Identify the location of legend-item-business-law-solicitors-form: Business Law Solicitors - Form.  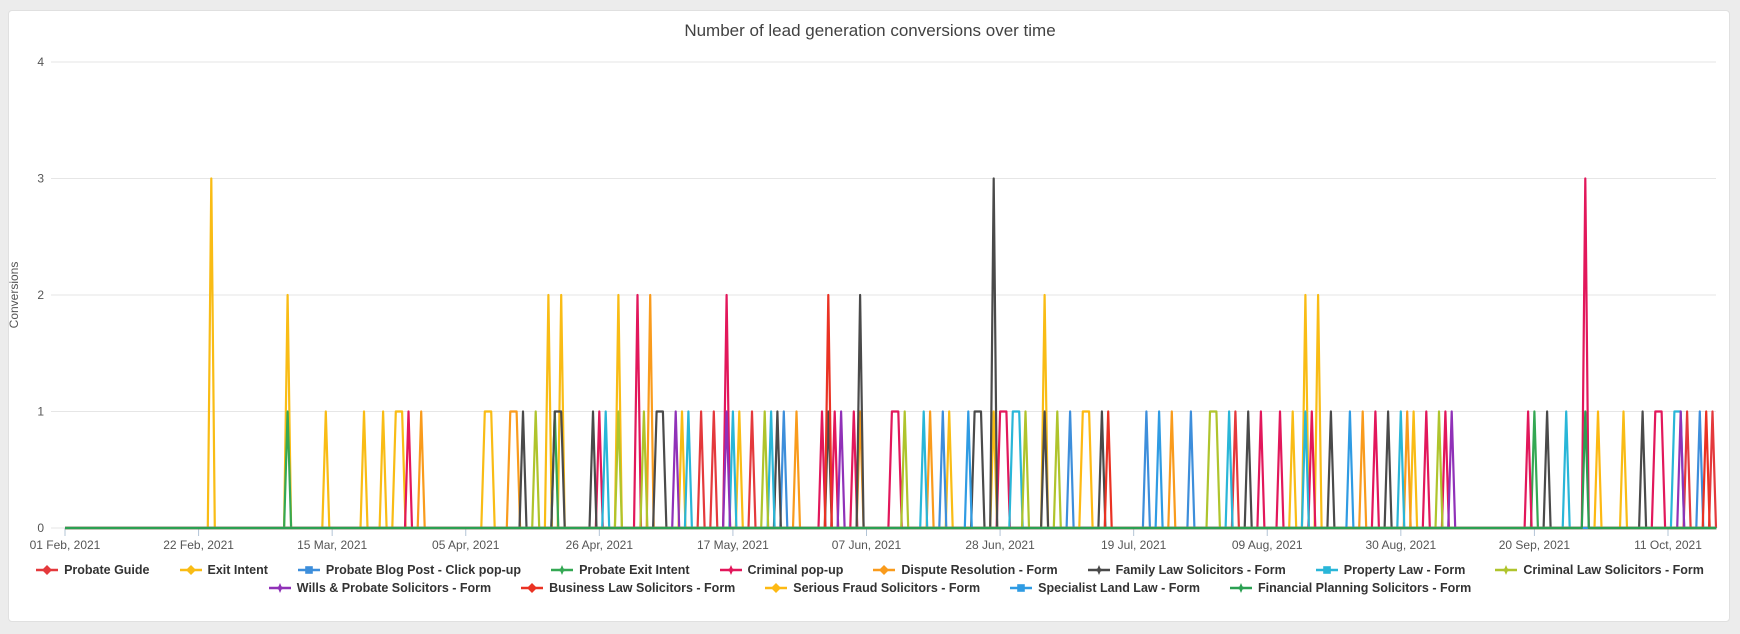
(628, 588).